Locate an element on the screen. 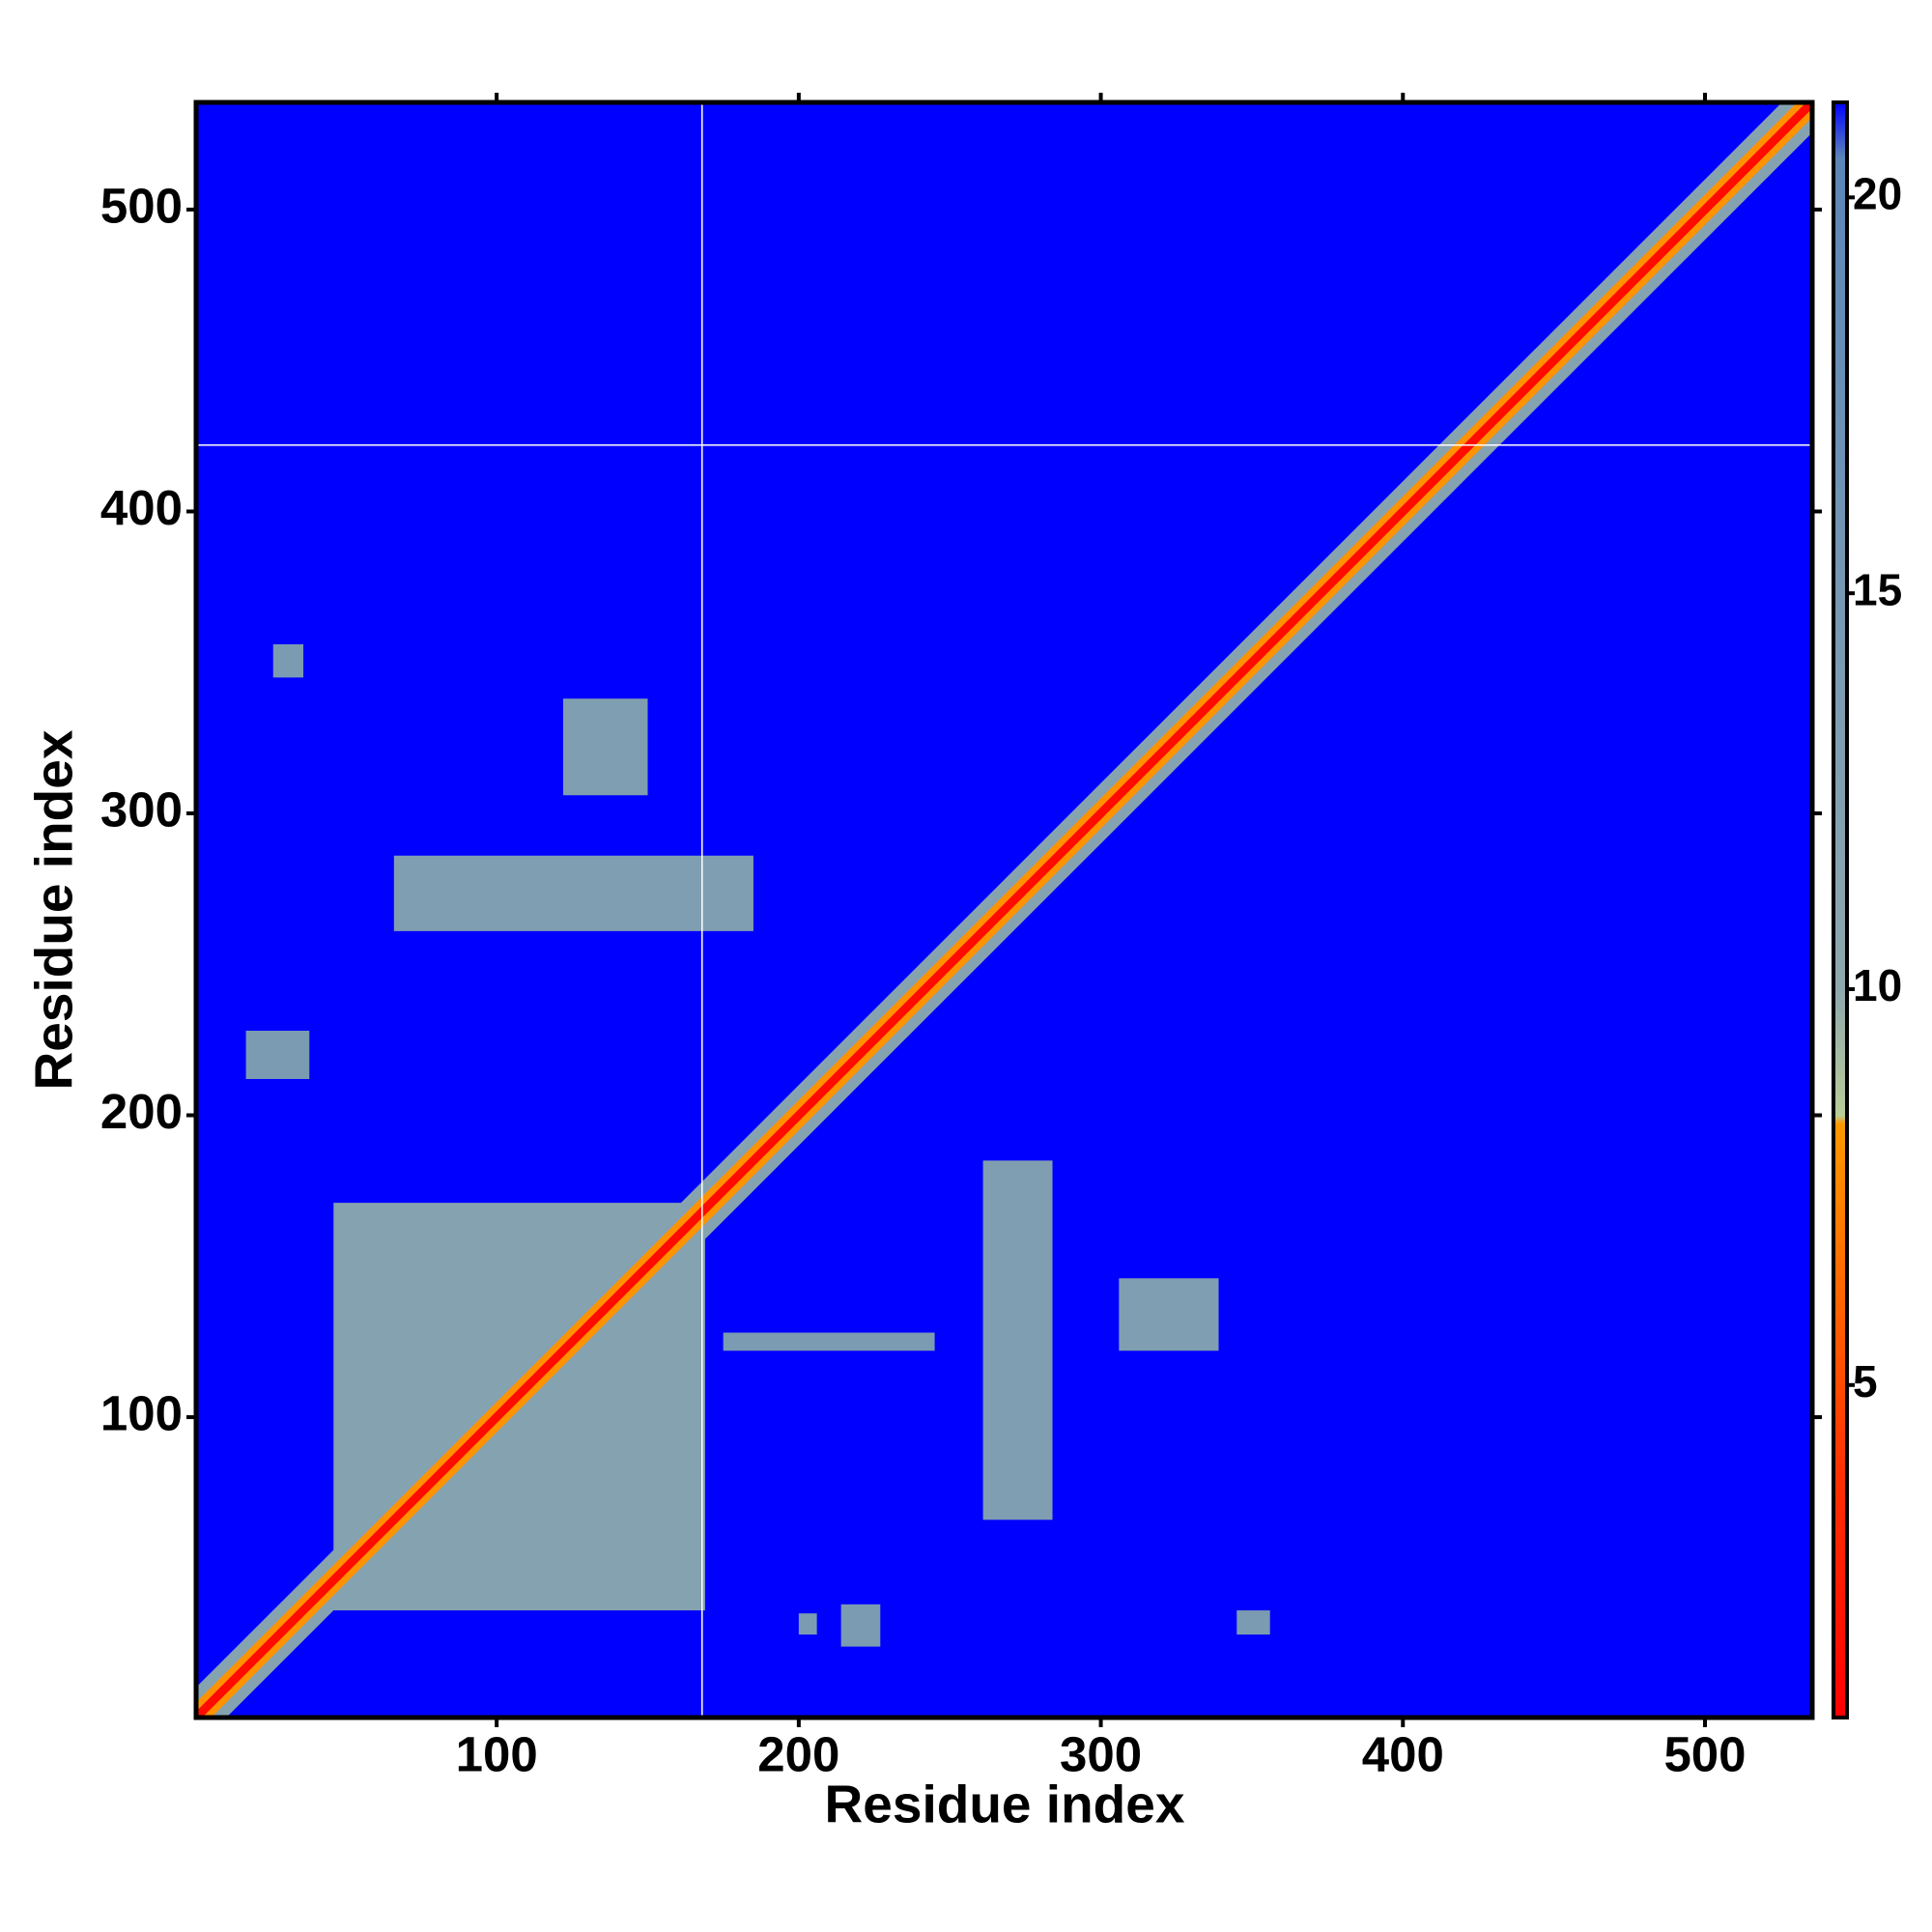 This screenshot has width=1932, height=1932. x-tick-label: 200 is located at coordinates (798, 1753).